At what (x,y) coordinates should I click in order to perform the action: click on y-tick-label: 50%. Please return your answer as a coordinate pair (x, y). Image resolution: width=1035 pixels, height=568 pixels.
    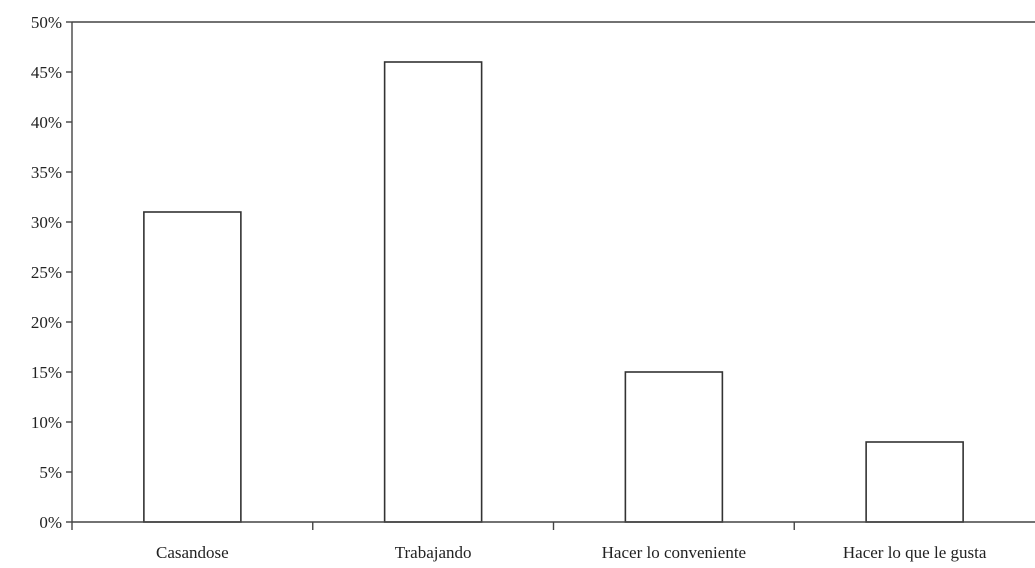
    Looking at the image, I should click on (46, 22).